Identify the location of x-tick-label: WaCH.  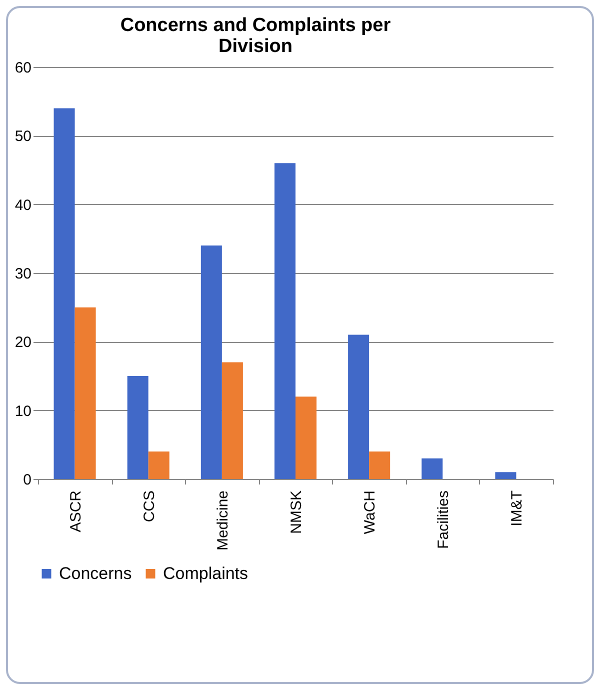
(370, 512).